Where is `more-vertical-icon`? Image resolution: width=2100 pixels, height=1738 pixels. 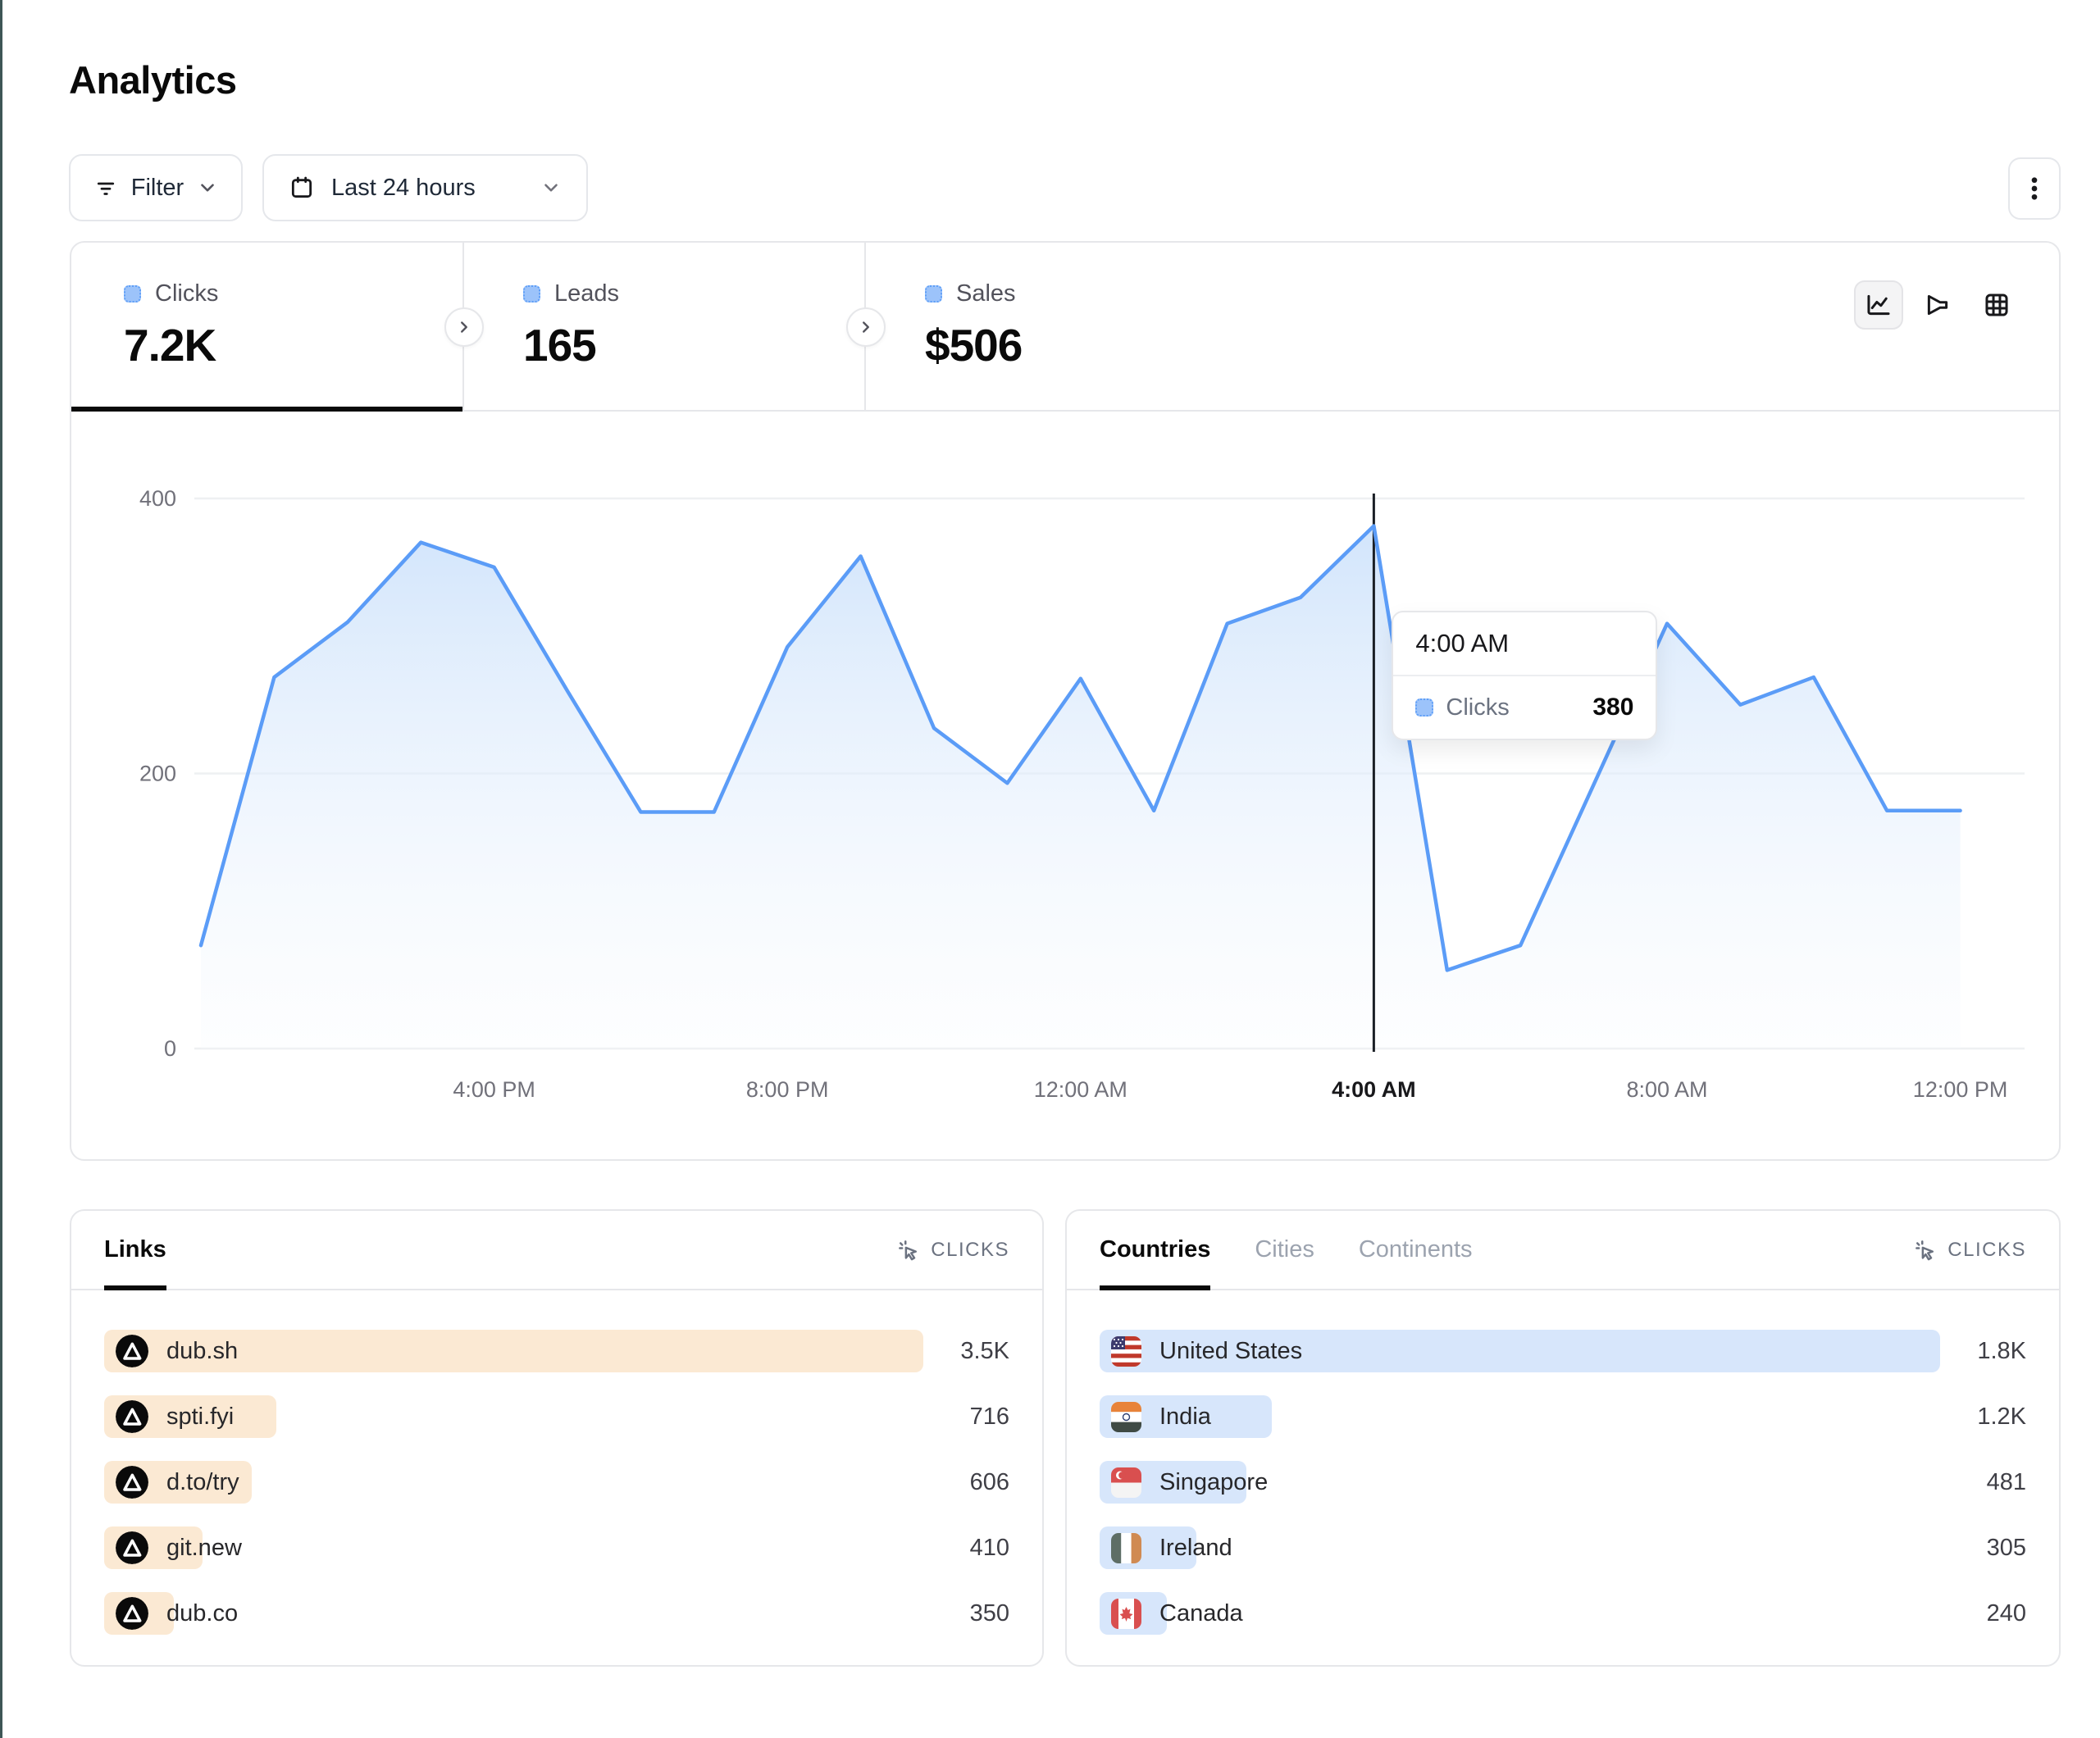 more-vertical-icon is located at coordinates (2034, 188).